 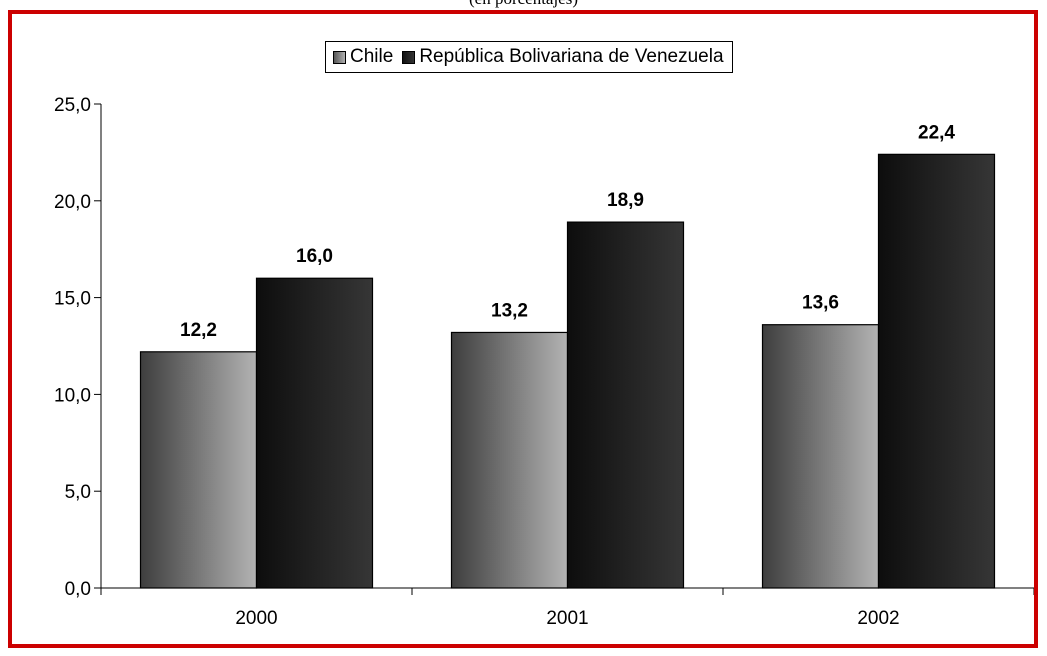 I want to click on data-label-venezuela-2001: 18,9, so click(x=625, y=200).